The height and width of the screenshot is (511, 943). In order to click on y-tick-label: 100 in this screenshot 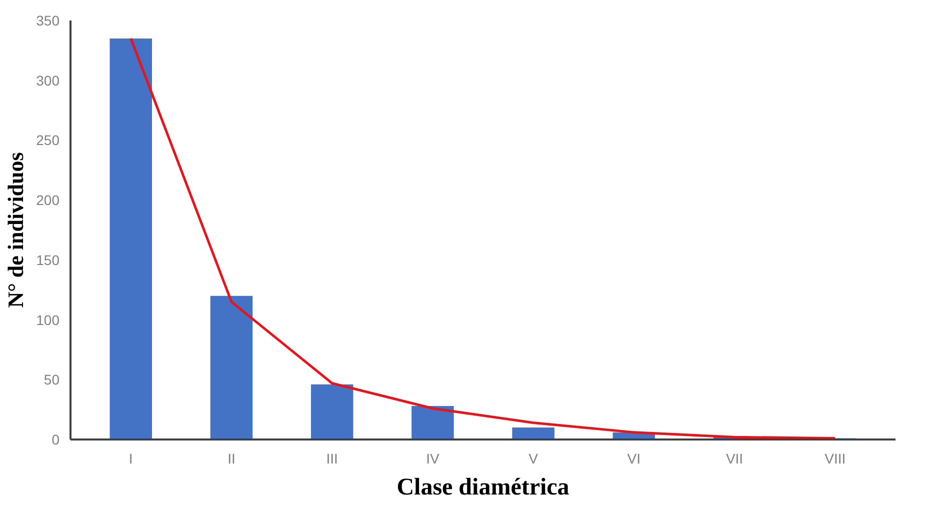, I will do `click(48, 320)`.